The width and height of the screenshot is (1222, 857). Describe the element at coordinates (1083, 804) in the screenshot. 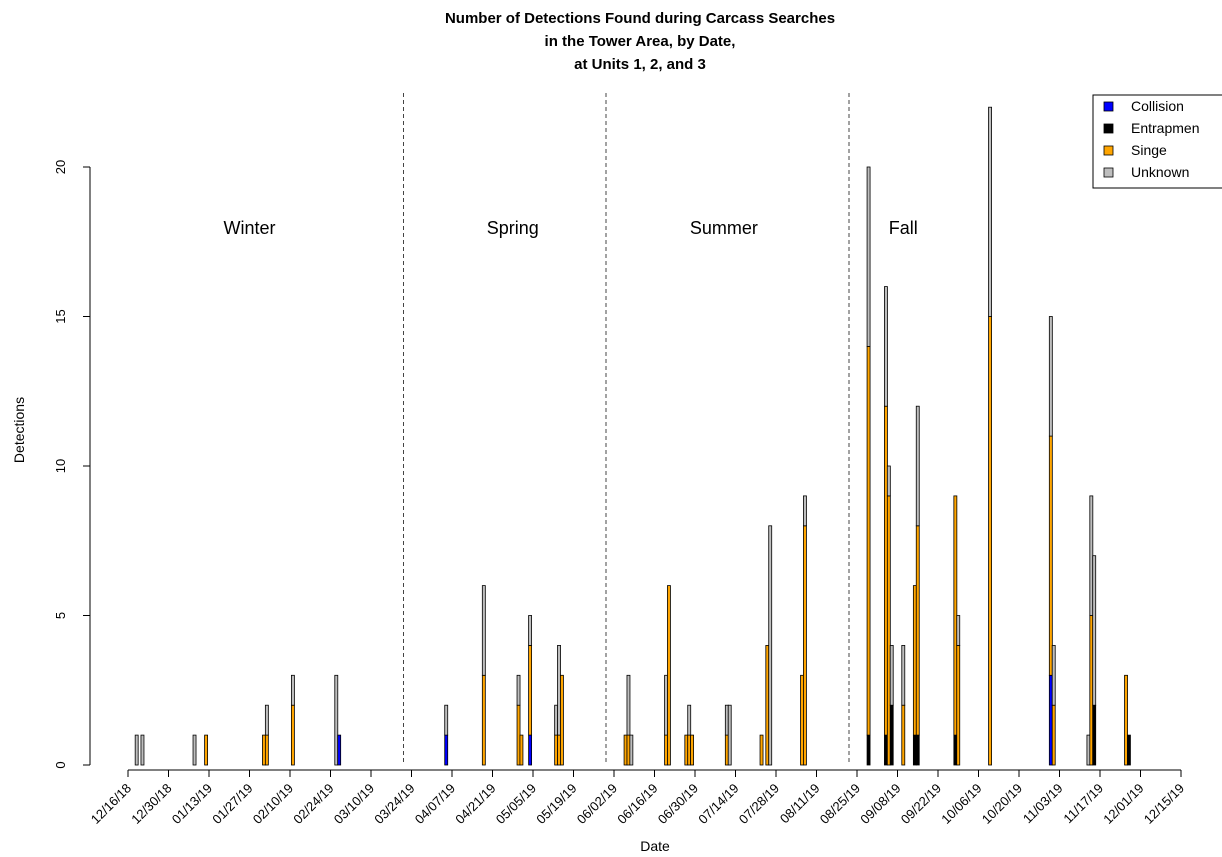

I see `x-tick-label: 11/17/19` at that location.